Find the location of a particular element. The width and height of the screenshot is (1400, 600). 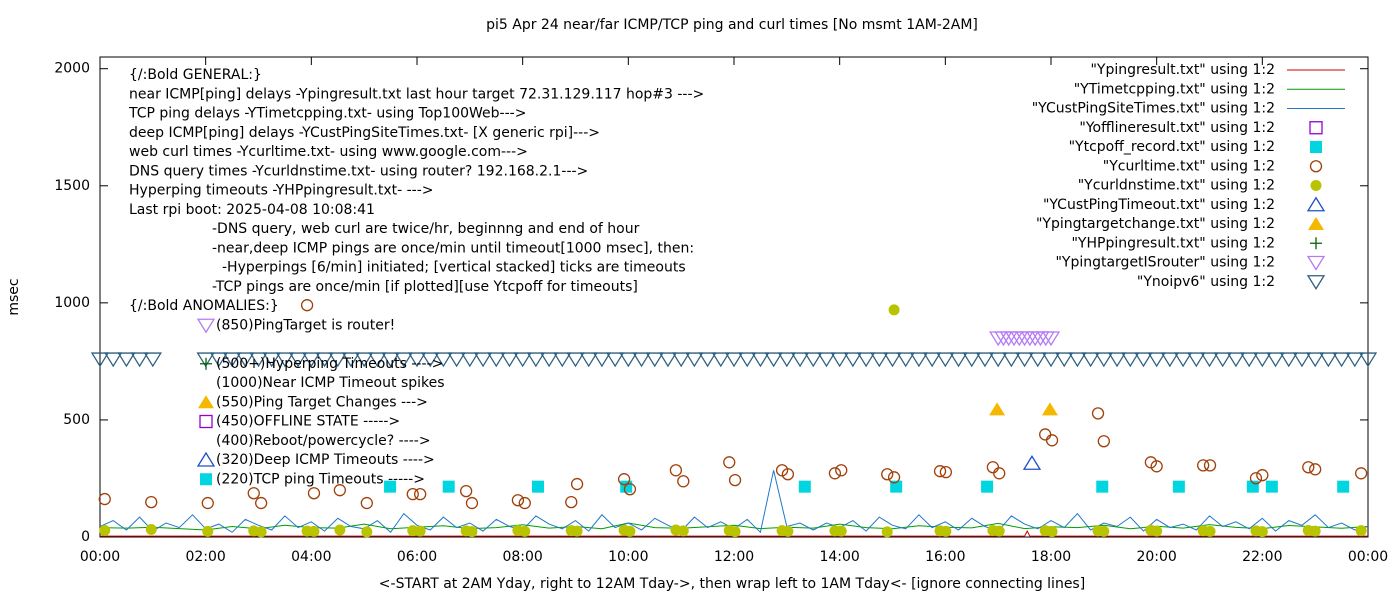

anomaly-note: (320)Deep ICMP Timeouts ----> is located at coordinates (325, 460).